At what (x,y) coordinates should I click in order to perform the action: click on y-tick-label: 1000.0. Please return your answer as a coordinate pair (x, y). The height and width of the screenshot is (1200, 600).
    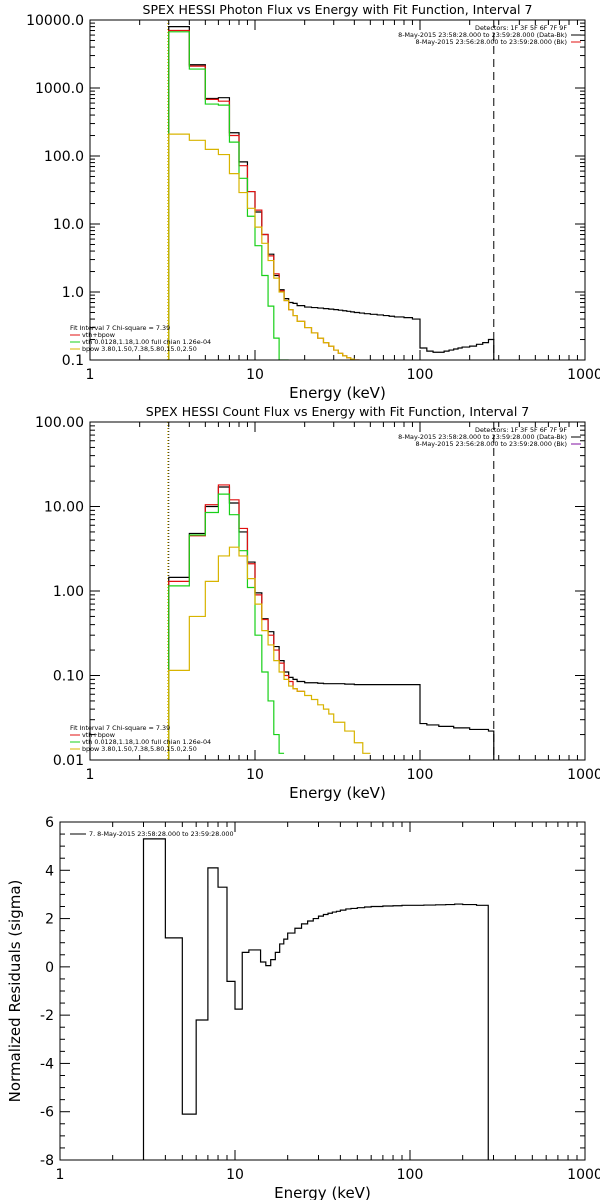
    Looking at the image, I should click on (59, 89).